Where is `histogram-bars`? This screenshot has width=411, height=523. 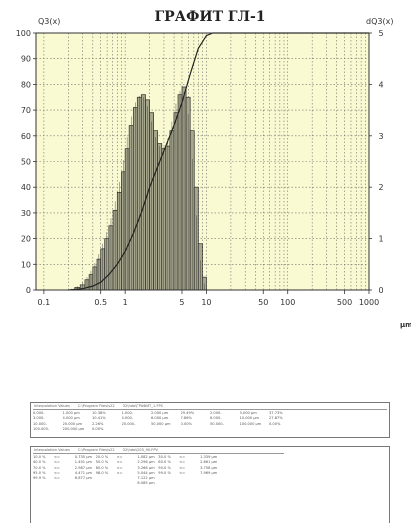
histogram-bars is located at coordinates (139, 188).